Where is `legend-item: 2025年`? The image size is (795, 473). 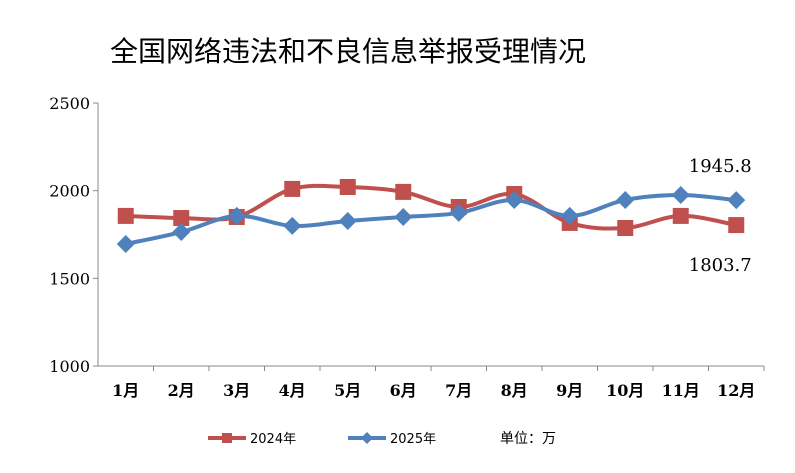
legend-item: 2025年 is located at coordinates (392, 439).